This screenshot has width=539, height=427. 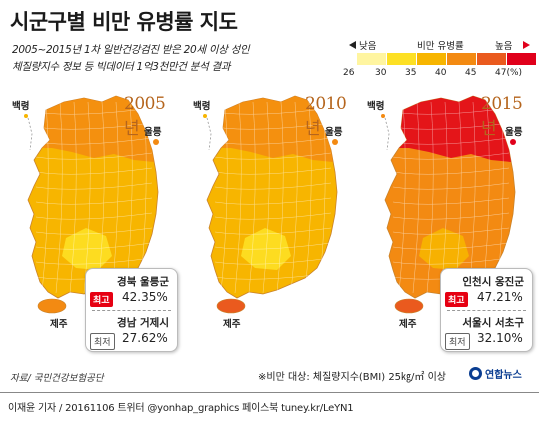 I want to click on max-region-name: 인천시 옹진군, so click(x=493, y=282).